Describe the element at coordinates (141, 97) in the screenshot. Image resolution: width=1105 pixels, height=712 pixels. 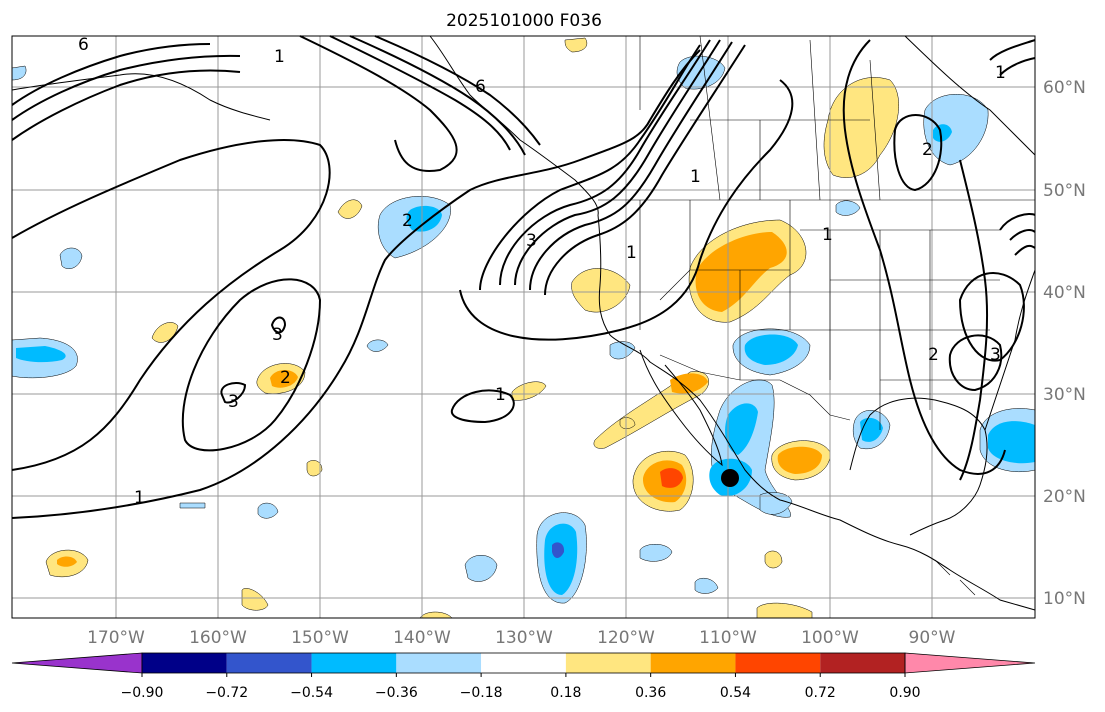
I see `coastline-aleutians` at that location.